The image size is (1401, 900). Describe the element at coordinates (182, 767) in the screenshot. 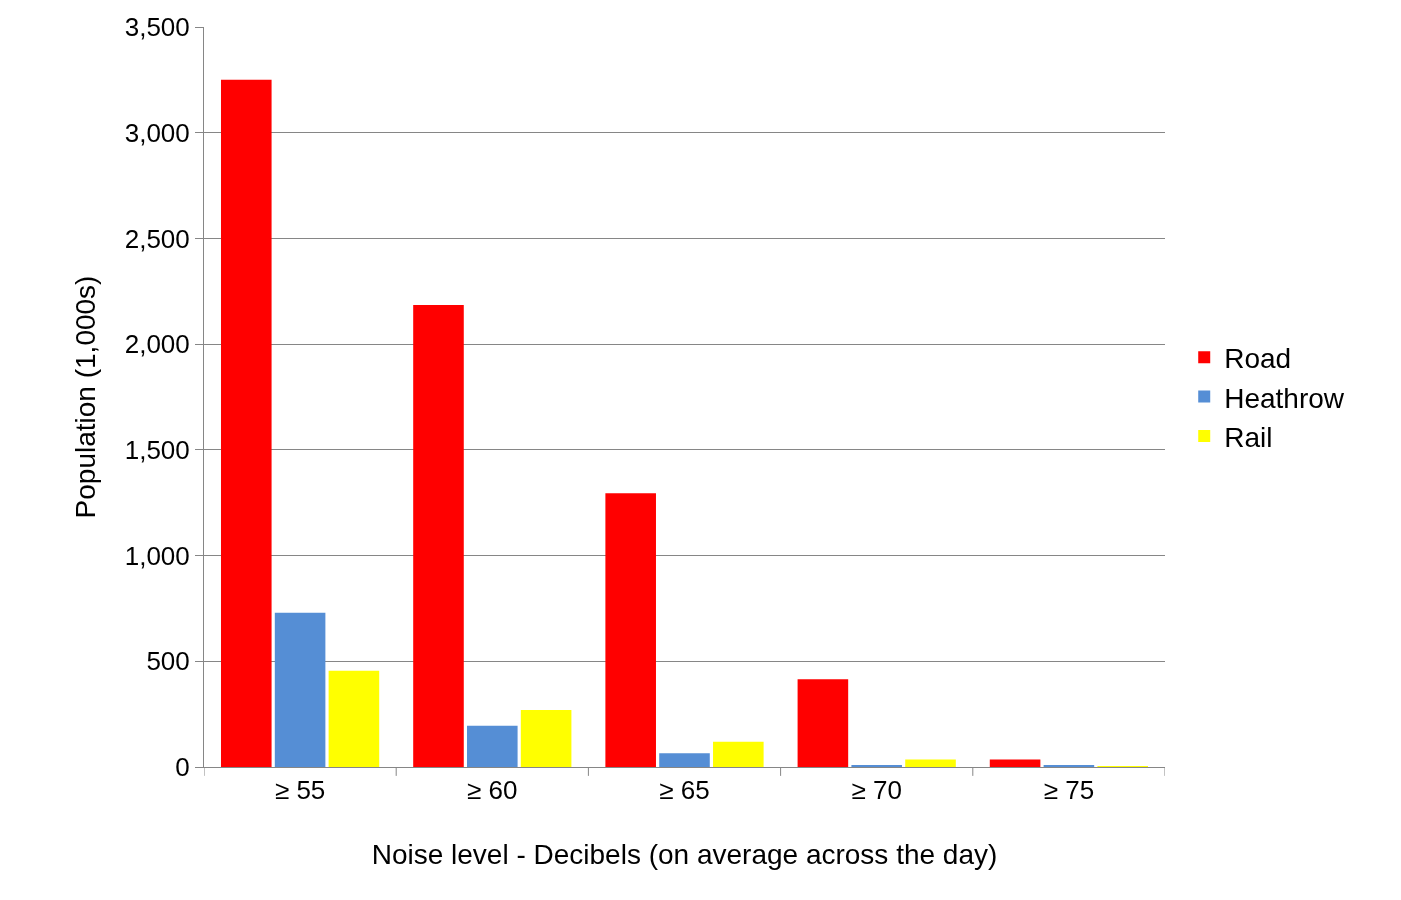

I see `y-tick-label: 0` at that location.